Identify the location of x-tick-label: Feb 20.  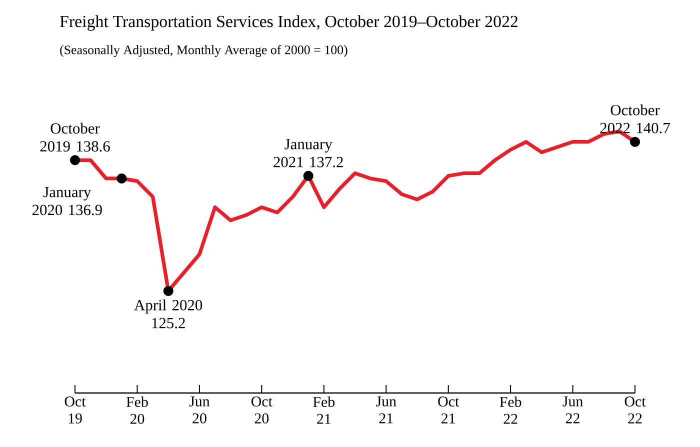
(137, 410).